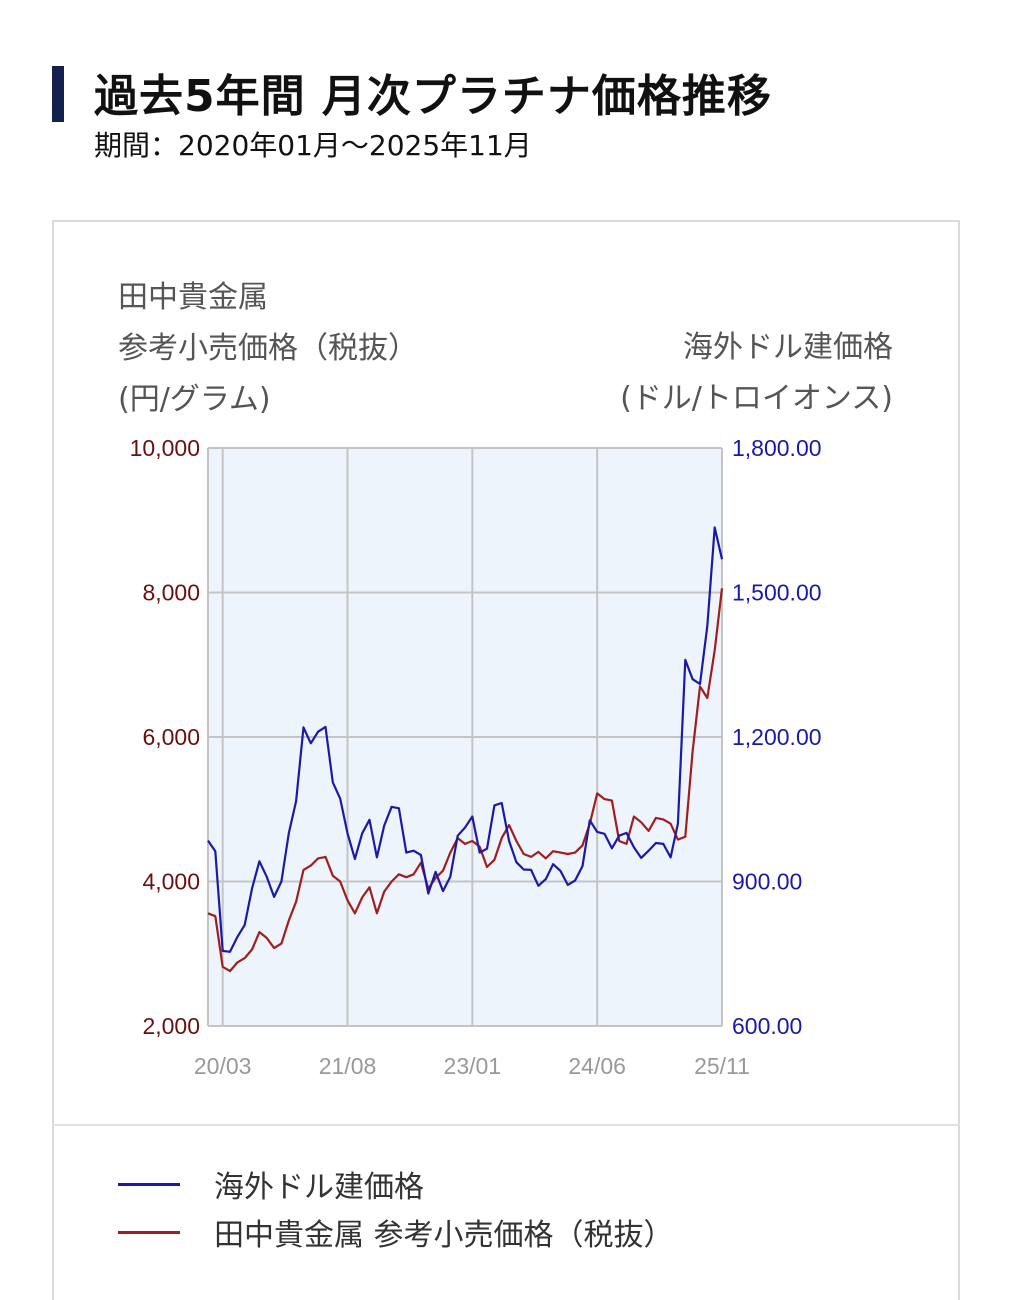  I want to click on page-title: 過去5年間 月次プラチナ価格推移, so click(433, 96).